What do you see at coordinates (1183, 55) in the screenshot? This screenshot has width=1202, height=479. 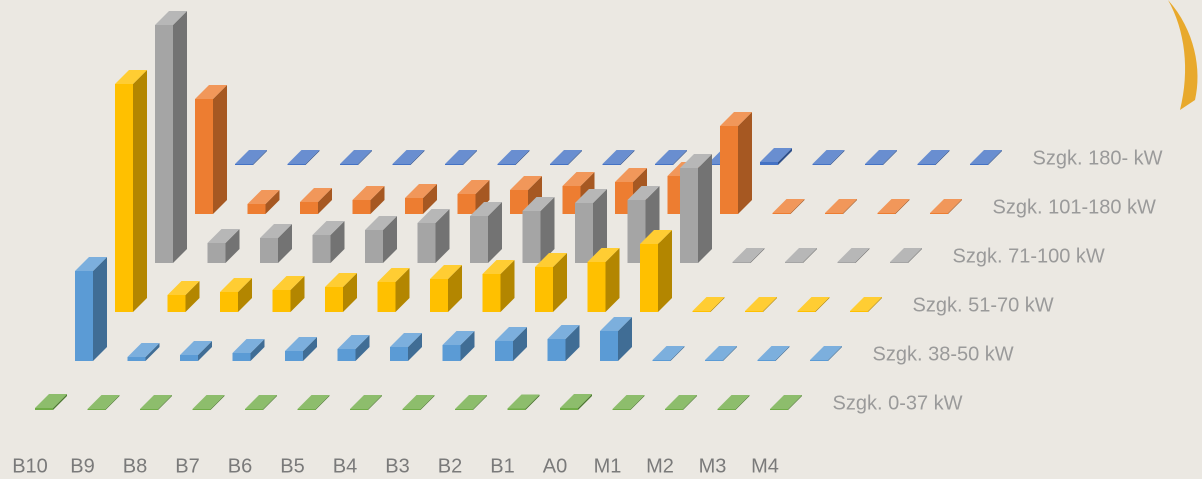 I see `decoration` at bounding box center [1183, 55].